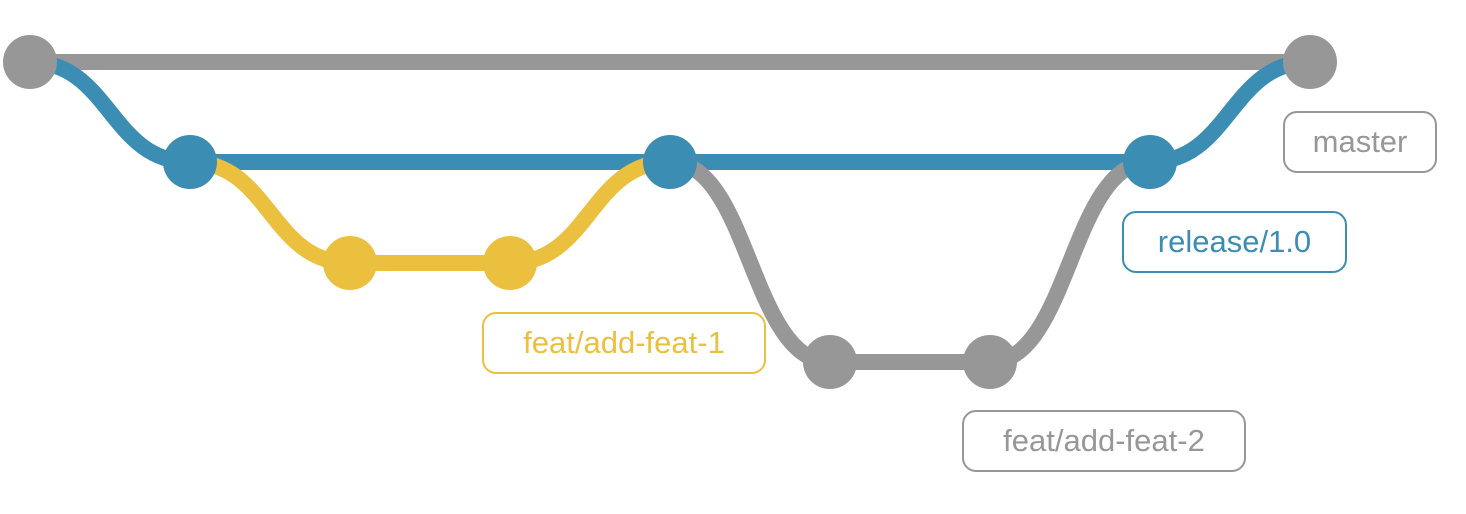  I want to click on commit-release-start, so click(190, 162).